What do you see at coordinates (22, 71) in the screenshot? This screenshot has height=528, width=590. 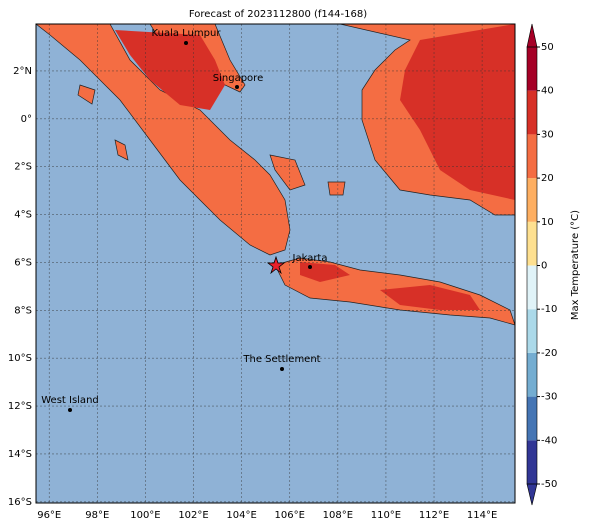 I see `lat-tick-label: 2°N` at bounding box center [22, 71].